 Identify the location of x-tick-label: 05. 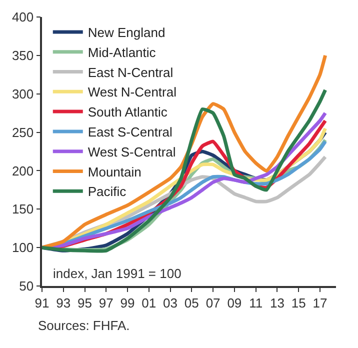
(191, 302).